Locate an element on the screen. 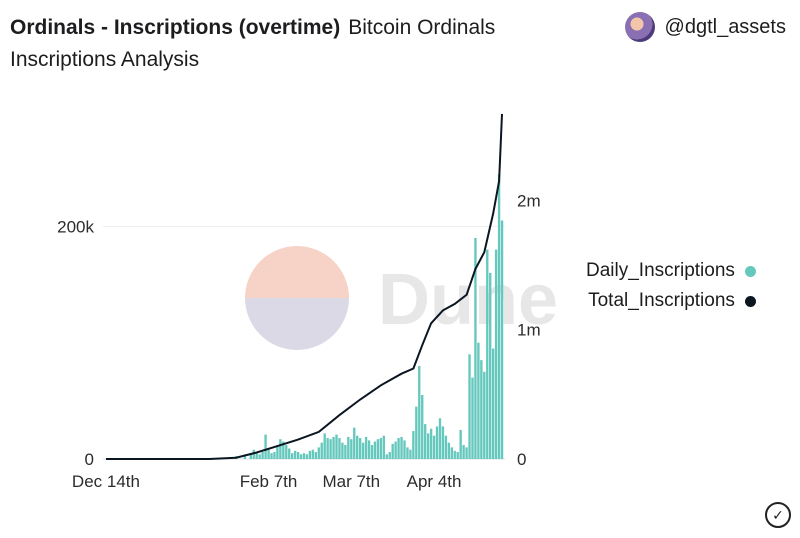 The height and width of the screenshot is (538, 800). watermark-circle-top is located at coordinates (297, 272).